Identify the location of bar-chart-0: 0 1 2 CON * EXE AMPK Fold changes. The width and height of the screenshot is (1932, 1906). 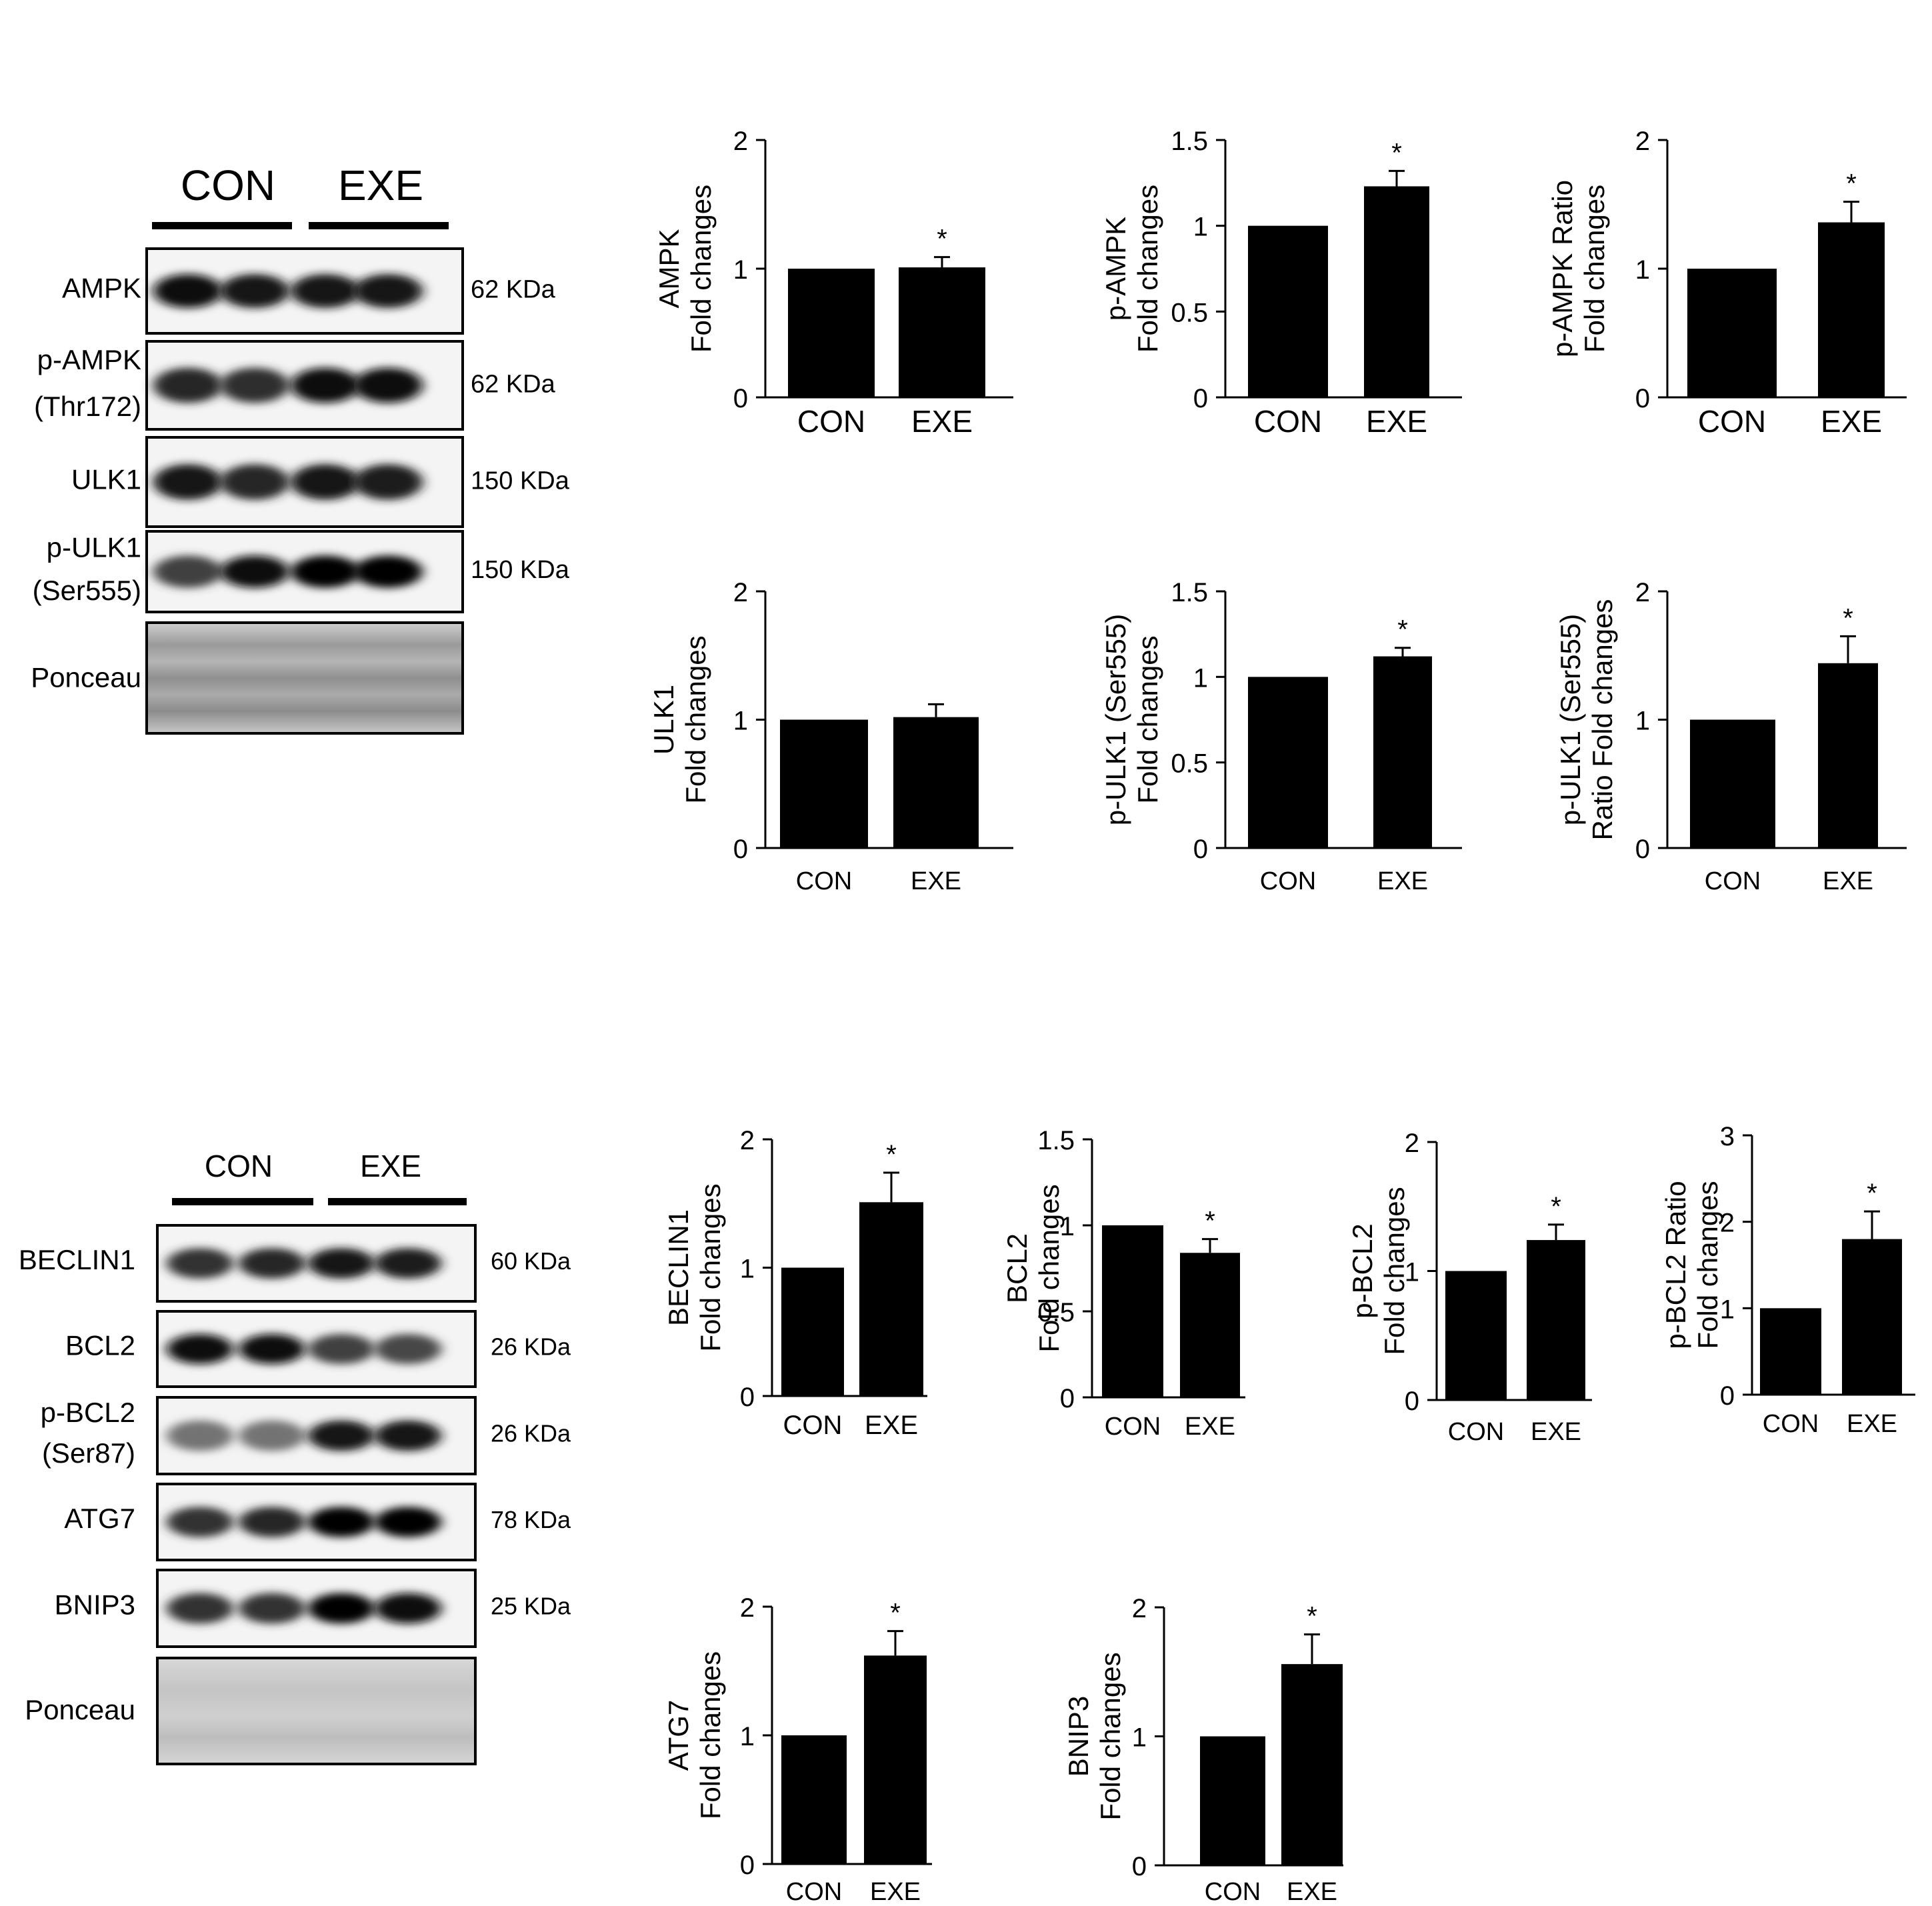
(833, 283).